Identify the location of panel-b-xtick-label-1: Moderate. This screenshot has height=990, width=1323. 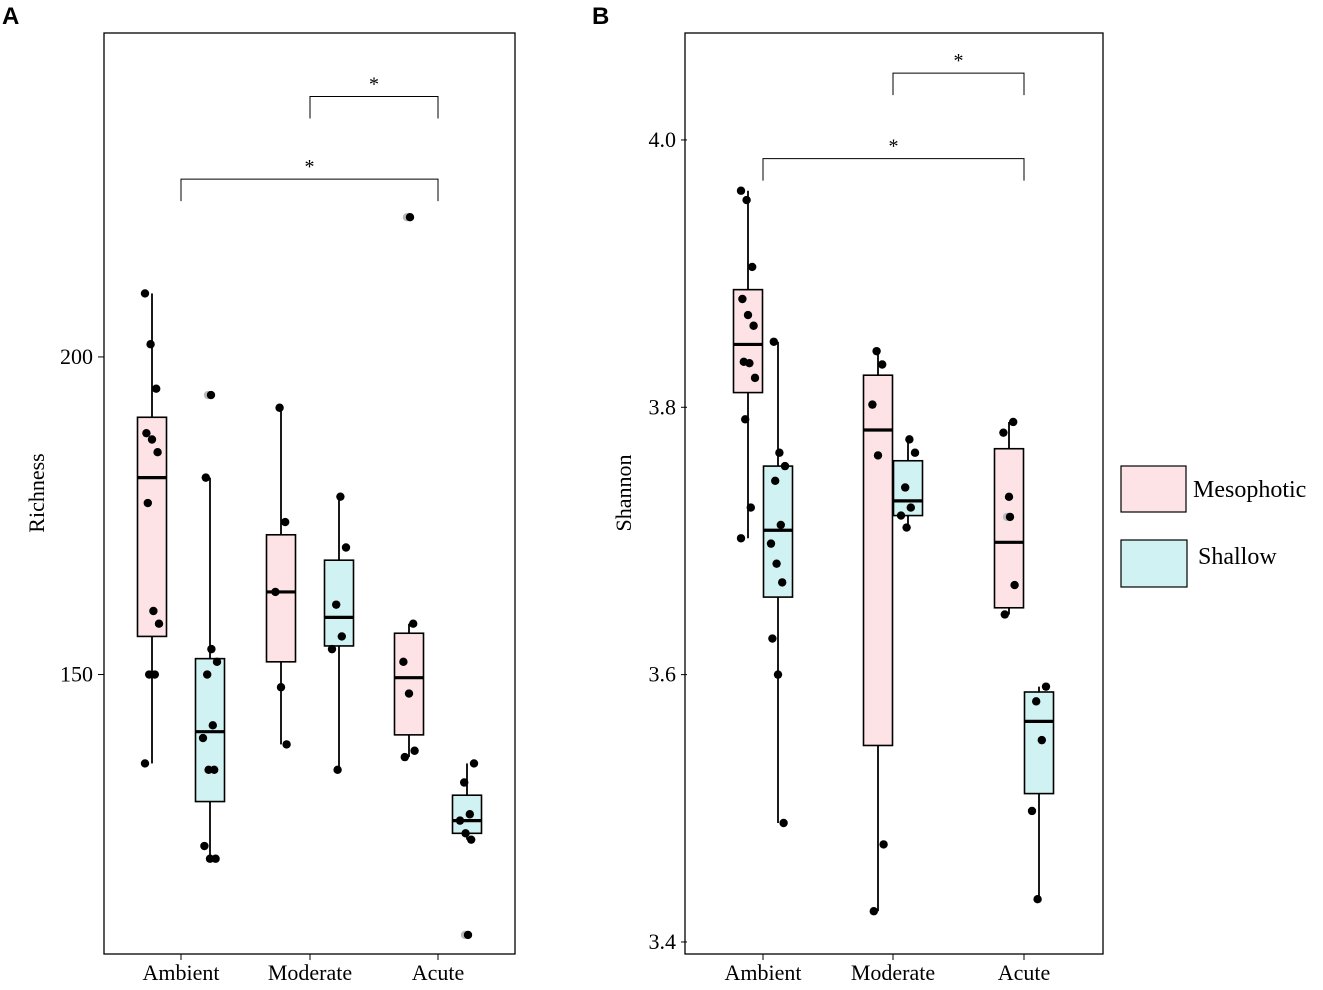
(893, 972).